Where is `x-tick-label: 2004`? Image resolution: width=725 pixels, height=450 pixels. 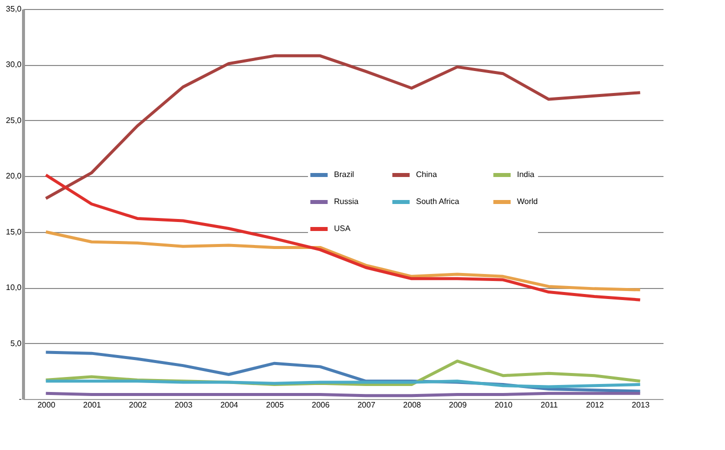 x-tick-label: 2004 is located at coordinates (229, 405).